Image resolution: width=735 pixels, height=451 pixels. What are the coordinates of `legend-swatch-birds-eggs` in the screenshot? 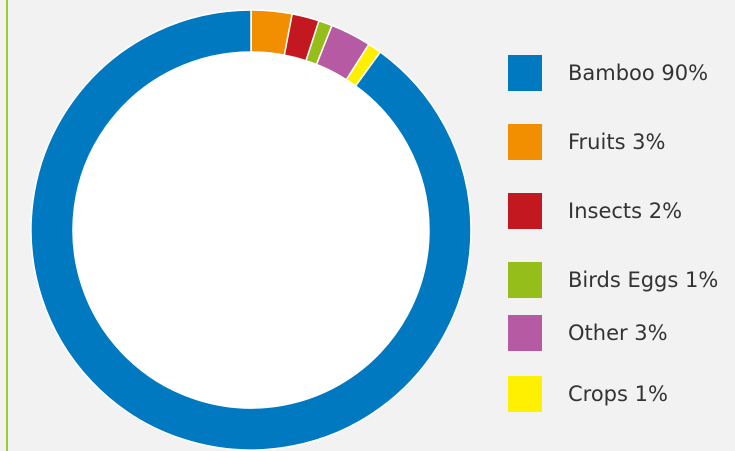 It's located at (525, 280).